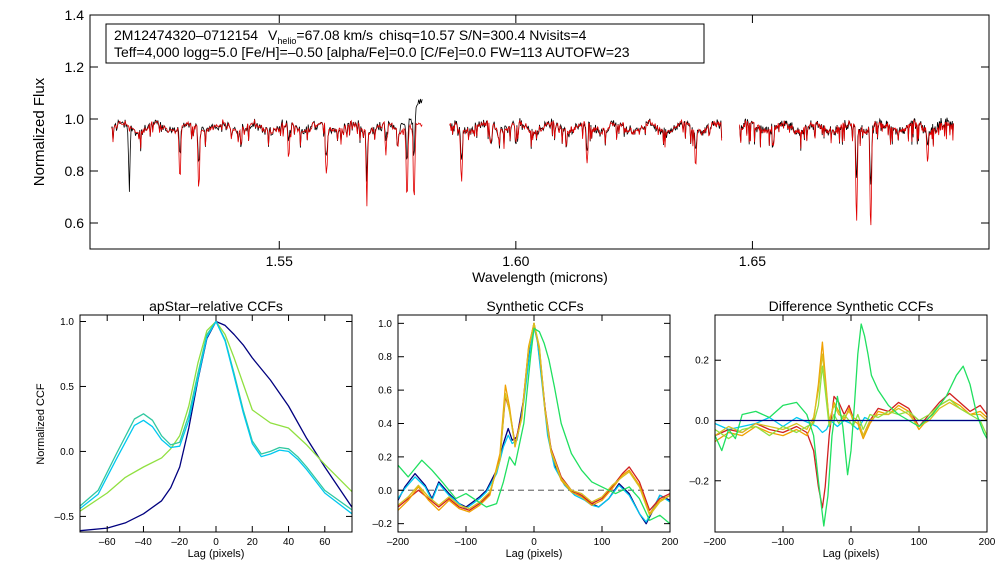 This screenshot has height=576, width=1008. Describe the element at coordinates (143, 542) in the screenshot. I see `apstar-xtick-label: –40` at that location.